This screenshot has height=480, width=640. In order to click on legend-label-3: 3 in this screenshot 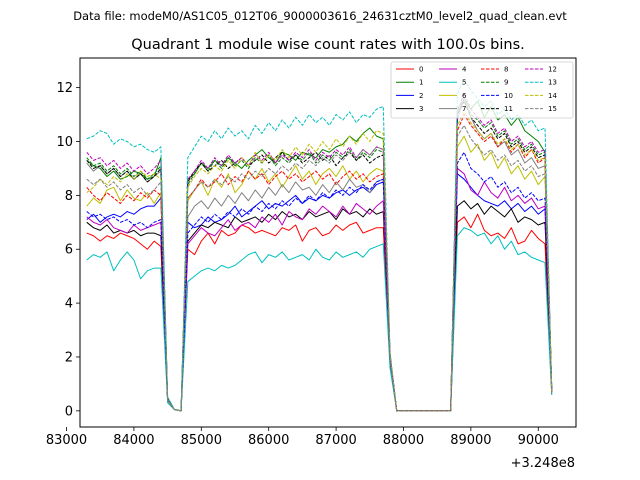, I will do `click(421, 109)`.